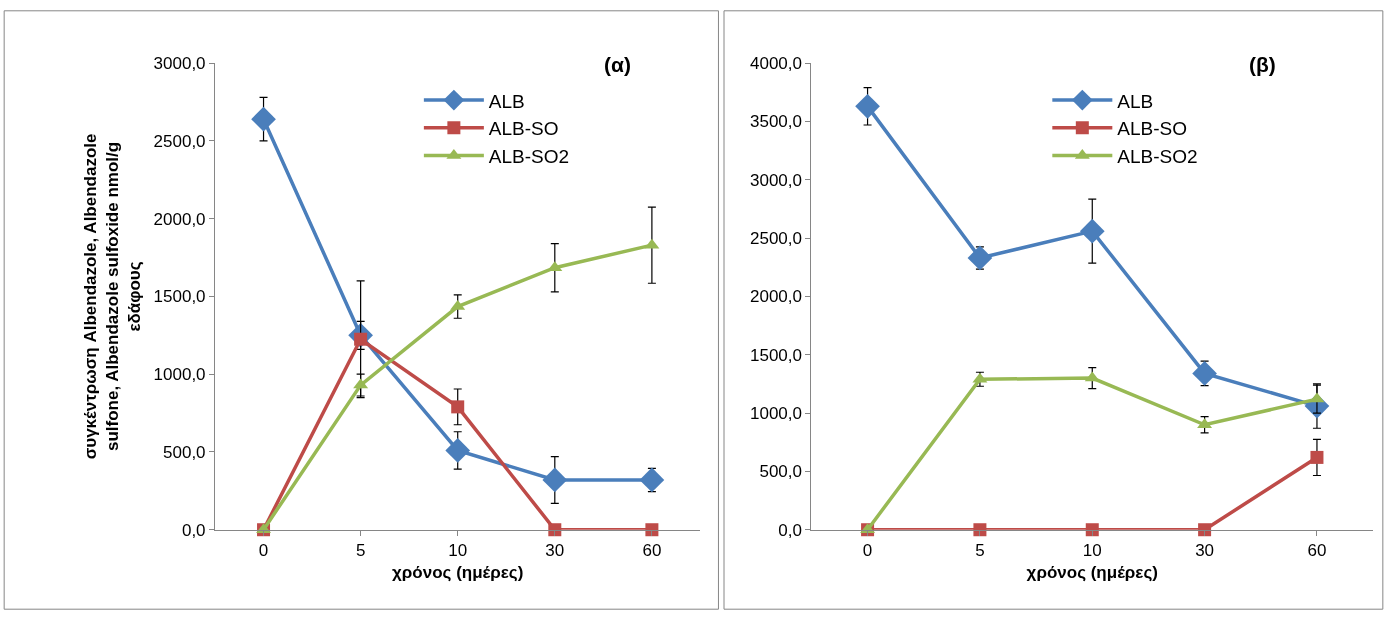 The height and width of the screenshot is (621, 1387). I want to click on y-axis-title: συγκέντρωση Albendazole, Albendazole sulfone, Albendazole sulfoxide nmol/g εδάφους, so click(112, 296).